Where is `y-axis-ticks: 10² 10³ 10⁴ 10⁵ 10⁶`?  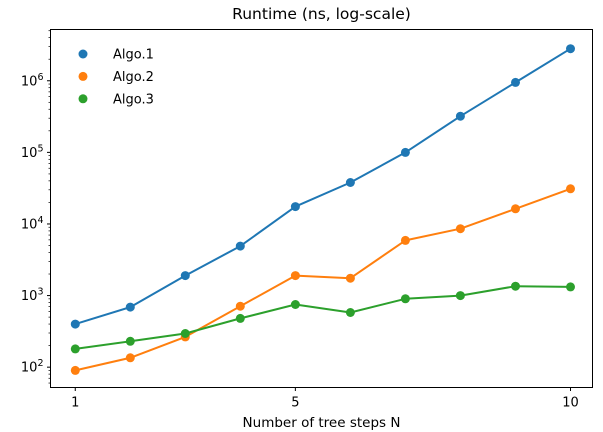 y-axis-ticks: 10² 10³ 10⁴ 10⁵ 10⁶ is located at coordinates (36, 207).